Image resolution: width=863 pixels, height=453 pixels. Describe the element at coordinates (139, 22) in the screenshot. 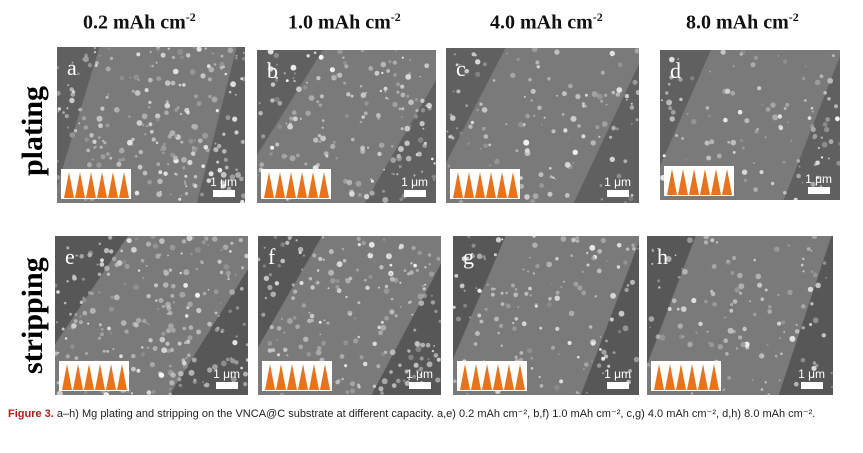

I see `column-header-1: 0.2 mAh cm-2` at that location.